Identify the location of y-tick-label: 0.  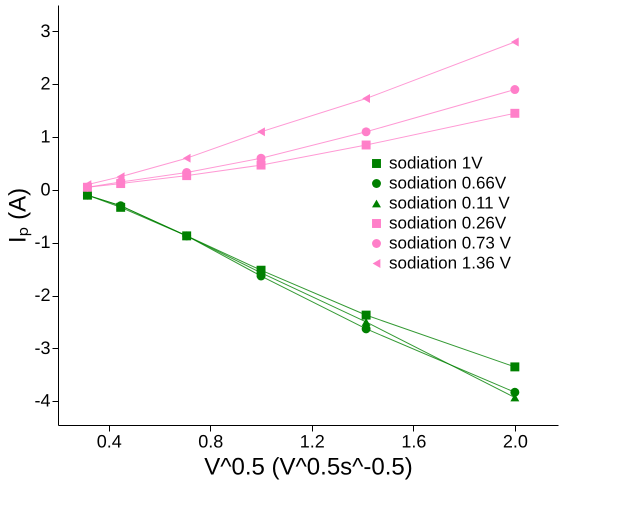
(45, 189).